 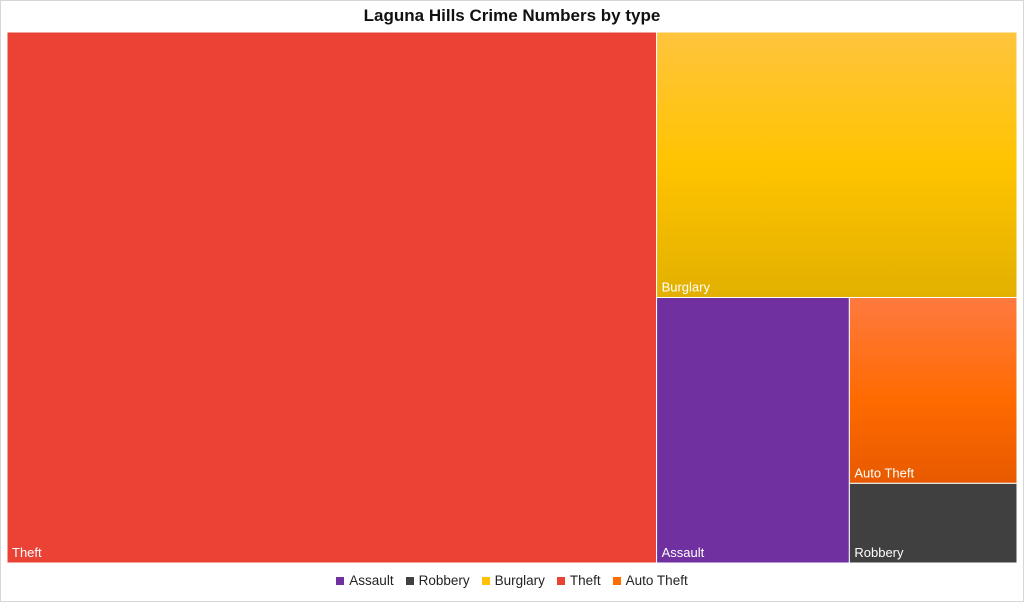 I want to click on chart-legend: Assault Robbery Burglary Theft Auto Theft, so click(x=512, y=580).